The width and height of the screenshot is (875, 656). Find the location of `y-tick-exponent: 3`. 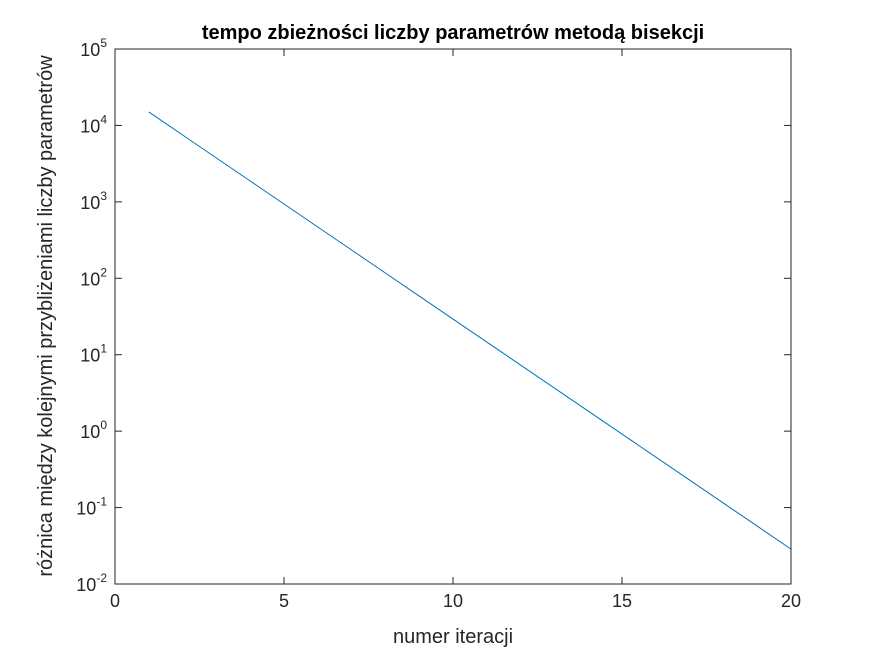

y-tick-exponent: 3 is located at coordinates (103, 196).